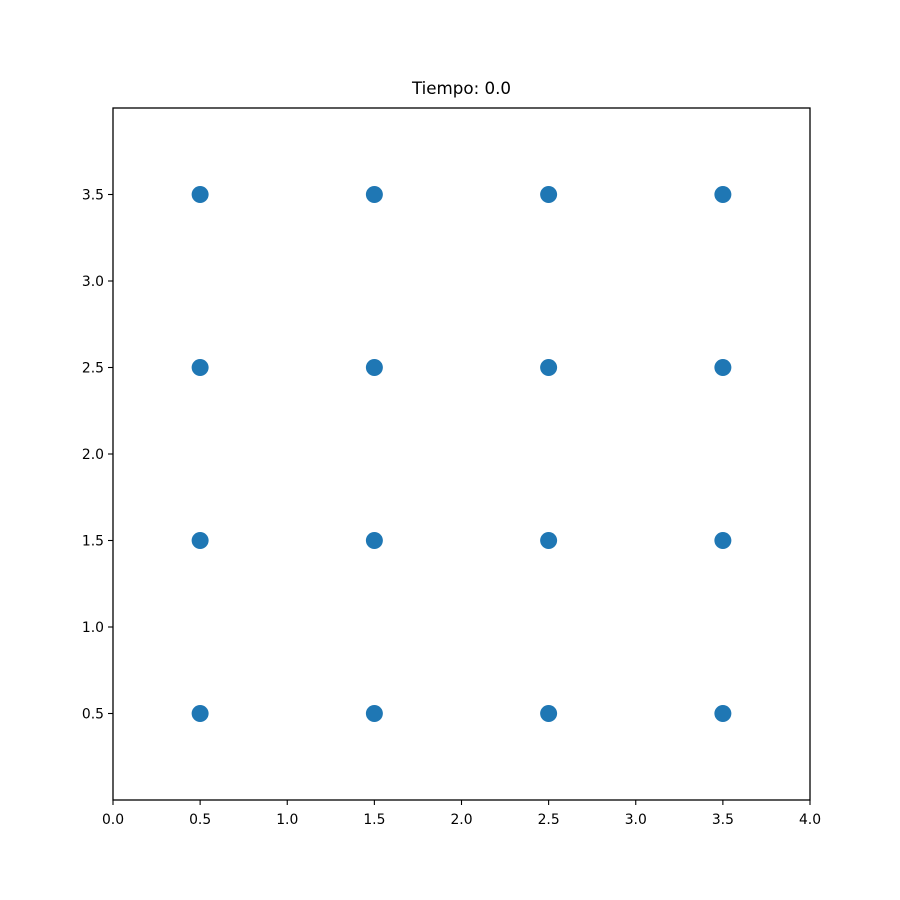 Image resolution: width=900 pixels, height=900 pixels. Describe the element at coordinates (723, 820) in the screenshot. I see `x-tick-label: 3.5` at that location.